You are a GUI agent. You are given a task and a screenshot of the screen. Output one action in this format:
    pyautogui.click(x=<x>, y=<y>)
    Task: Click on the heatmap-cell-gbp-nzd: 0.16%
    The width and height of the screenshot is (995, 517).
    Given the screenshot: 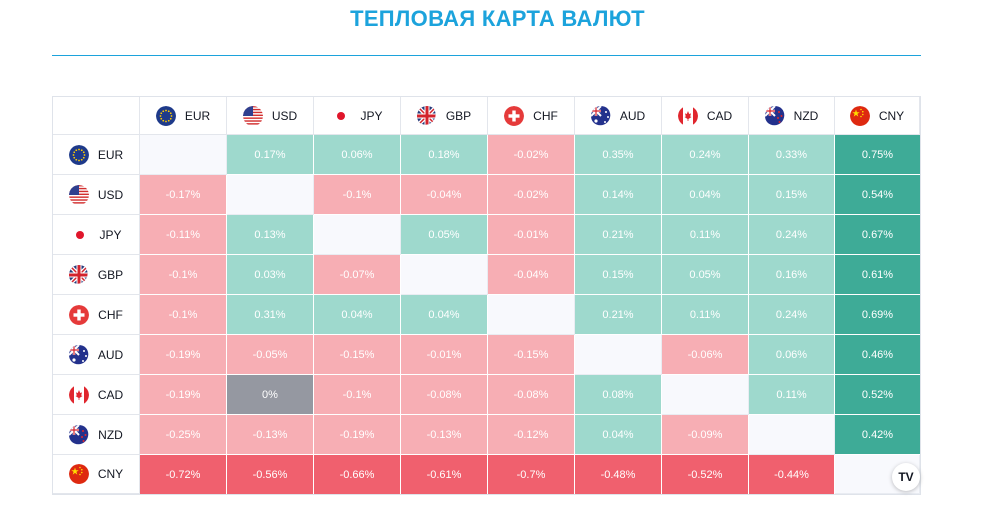 What is the action you would take?
    pyautogui.click(x=792, y=275)
    